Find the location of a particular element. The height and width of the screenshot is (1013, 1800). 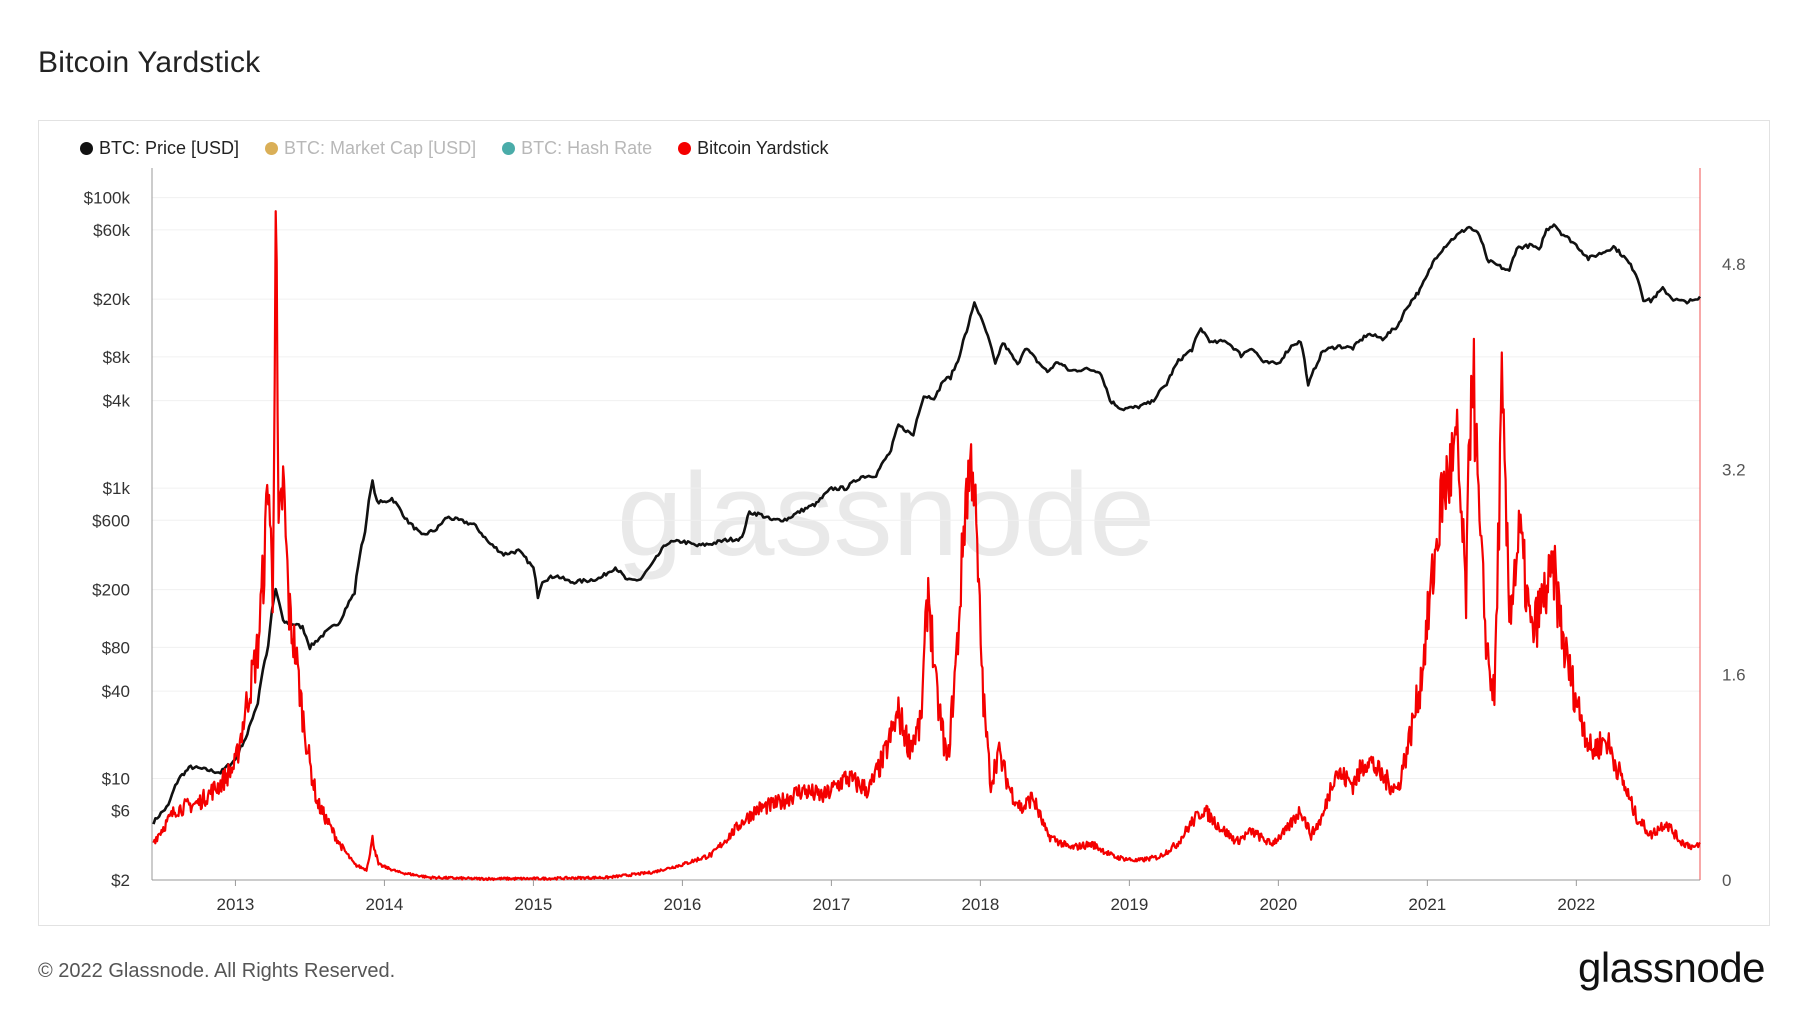

legend-label-hash-rate: BTC: Hash Rate is located at coordinates (587, 148).